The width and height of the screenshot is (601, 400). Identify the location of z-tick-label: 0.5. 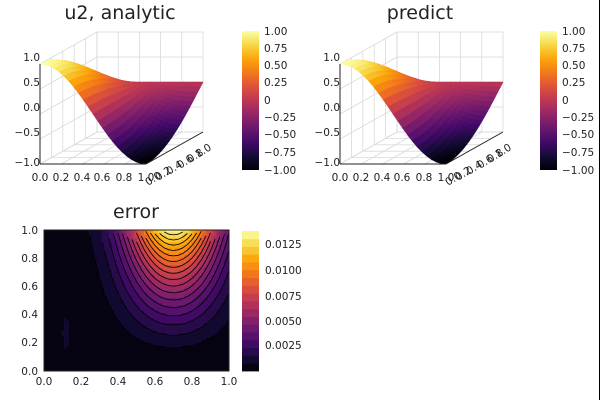
(31, 83).